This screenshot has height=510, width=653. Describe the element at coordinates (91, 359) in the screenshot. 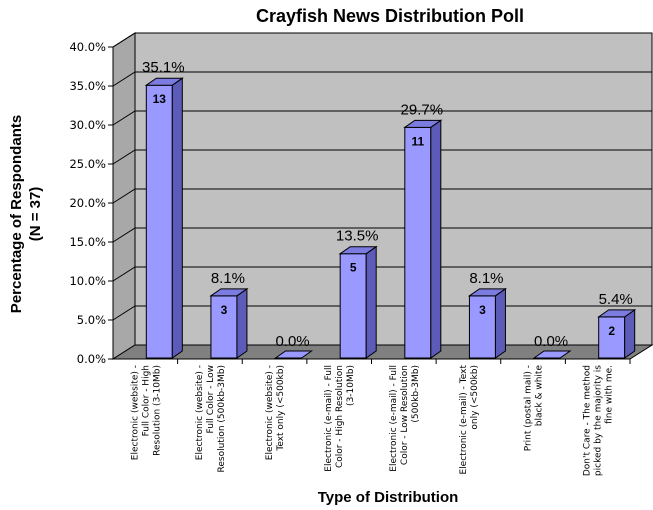

I see `y-tick-label: 0.0%` at that location.